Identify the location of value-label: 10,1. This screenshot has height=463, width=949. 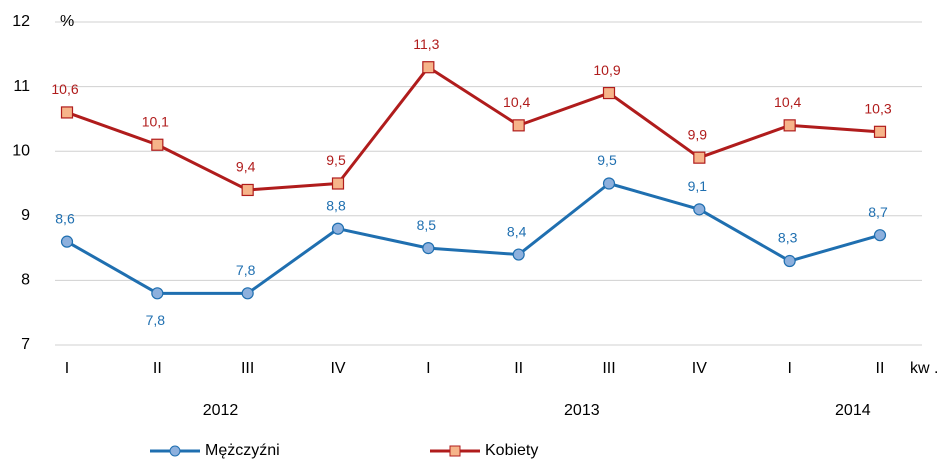
(155, 121).